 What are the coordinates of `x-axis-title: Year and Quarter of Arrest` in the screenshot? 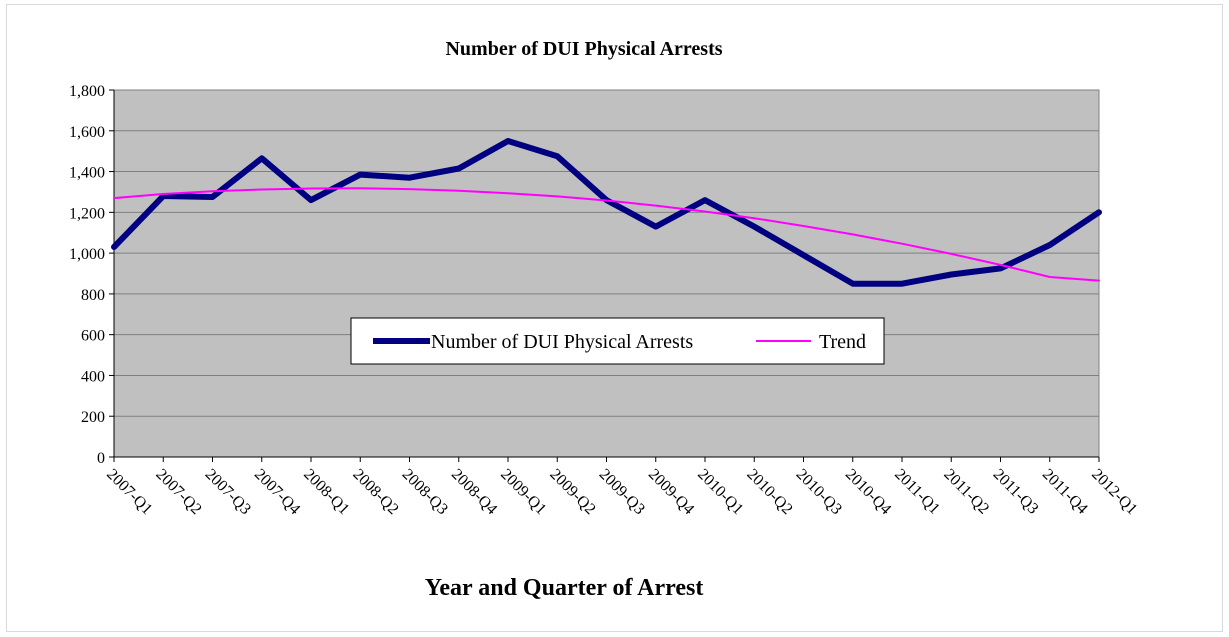 It's located at (564, 588).